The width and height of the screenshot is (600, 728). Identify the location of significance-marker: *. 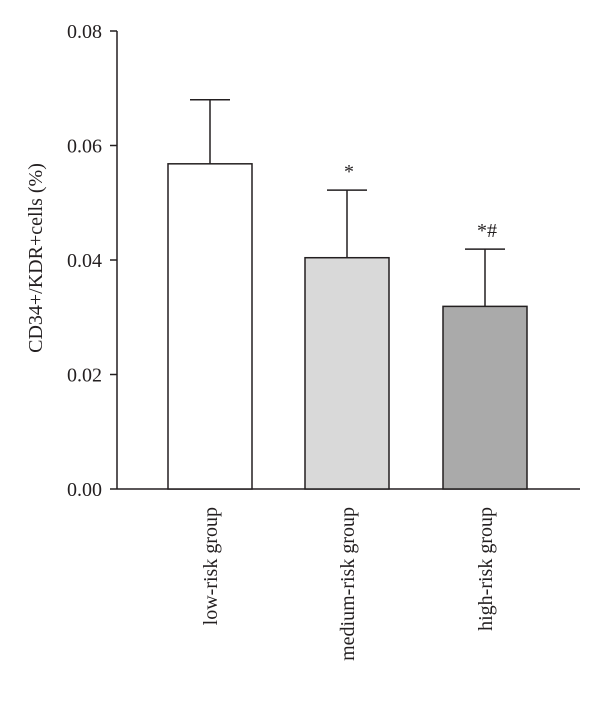
(349, 172).